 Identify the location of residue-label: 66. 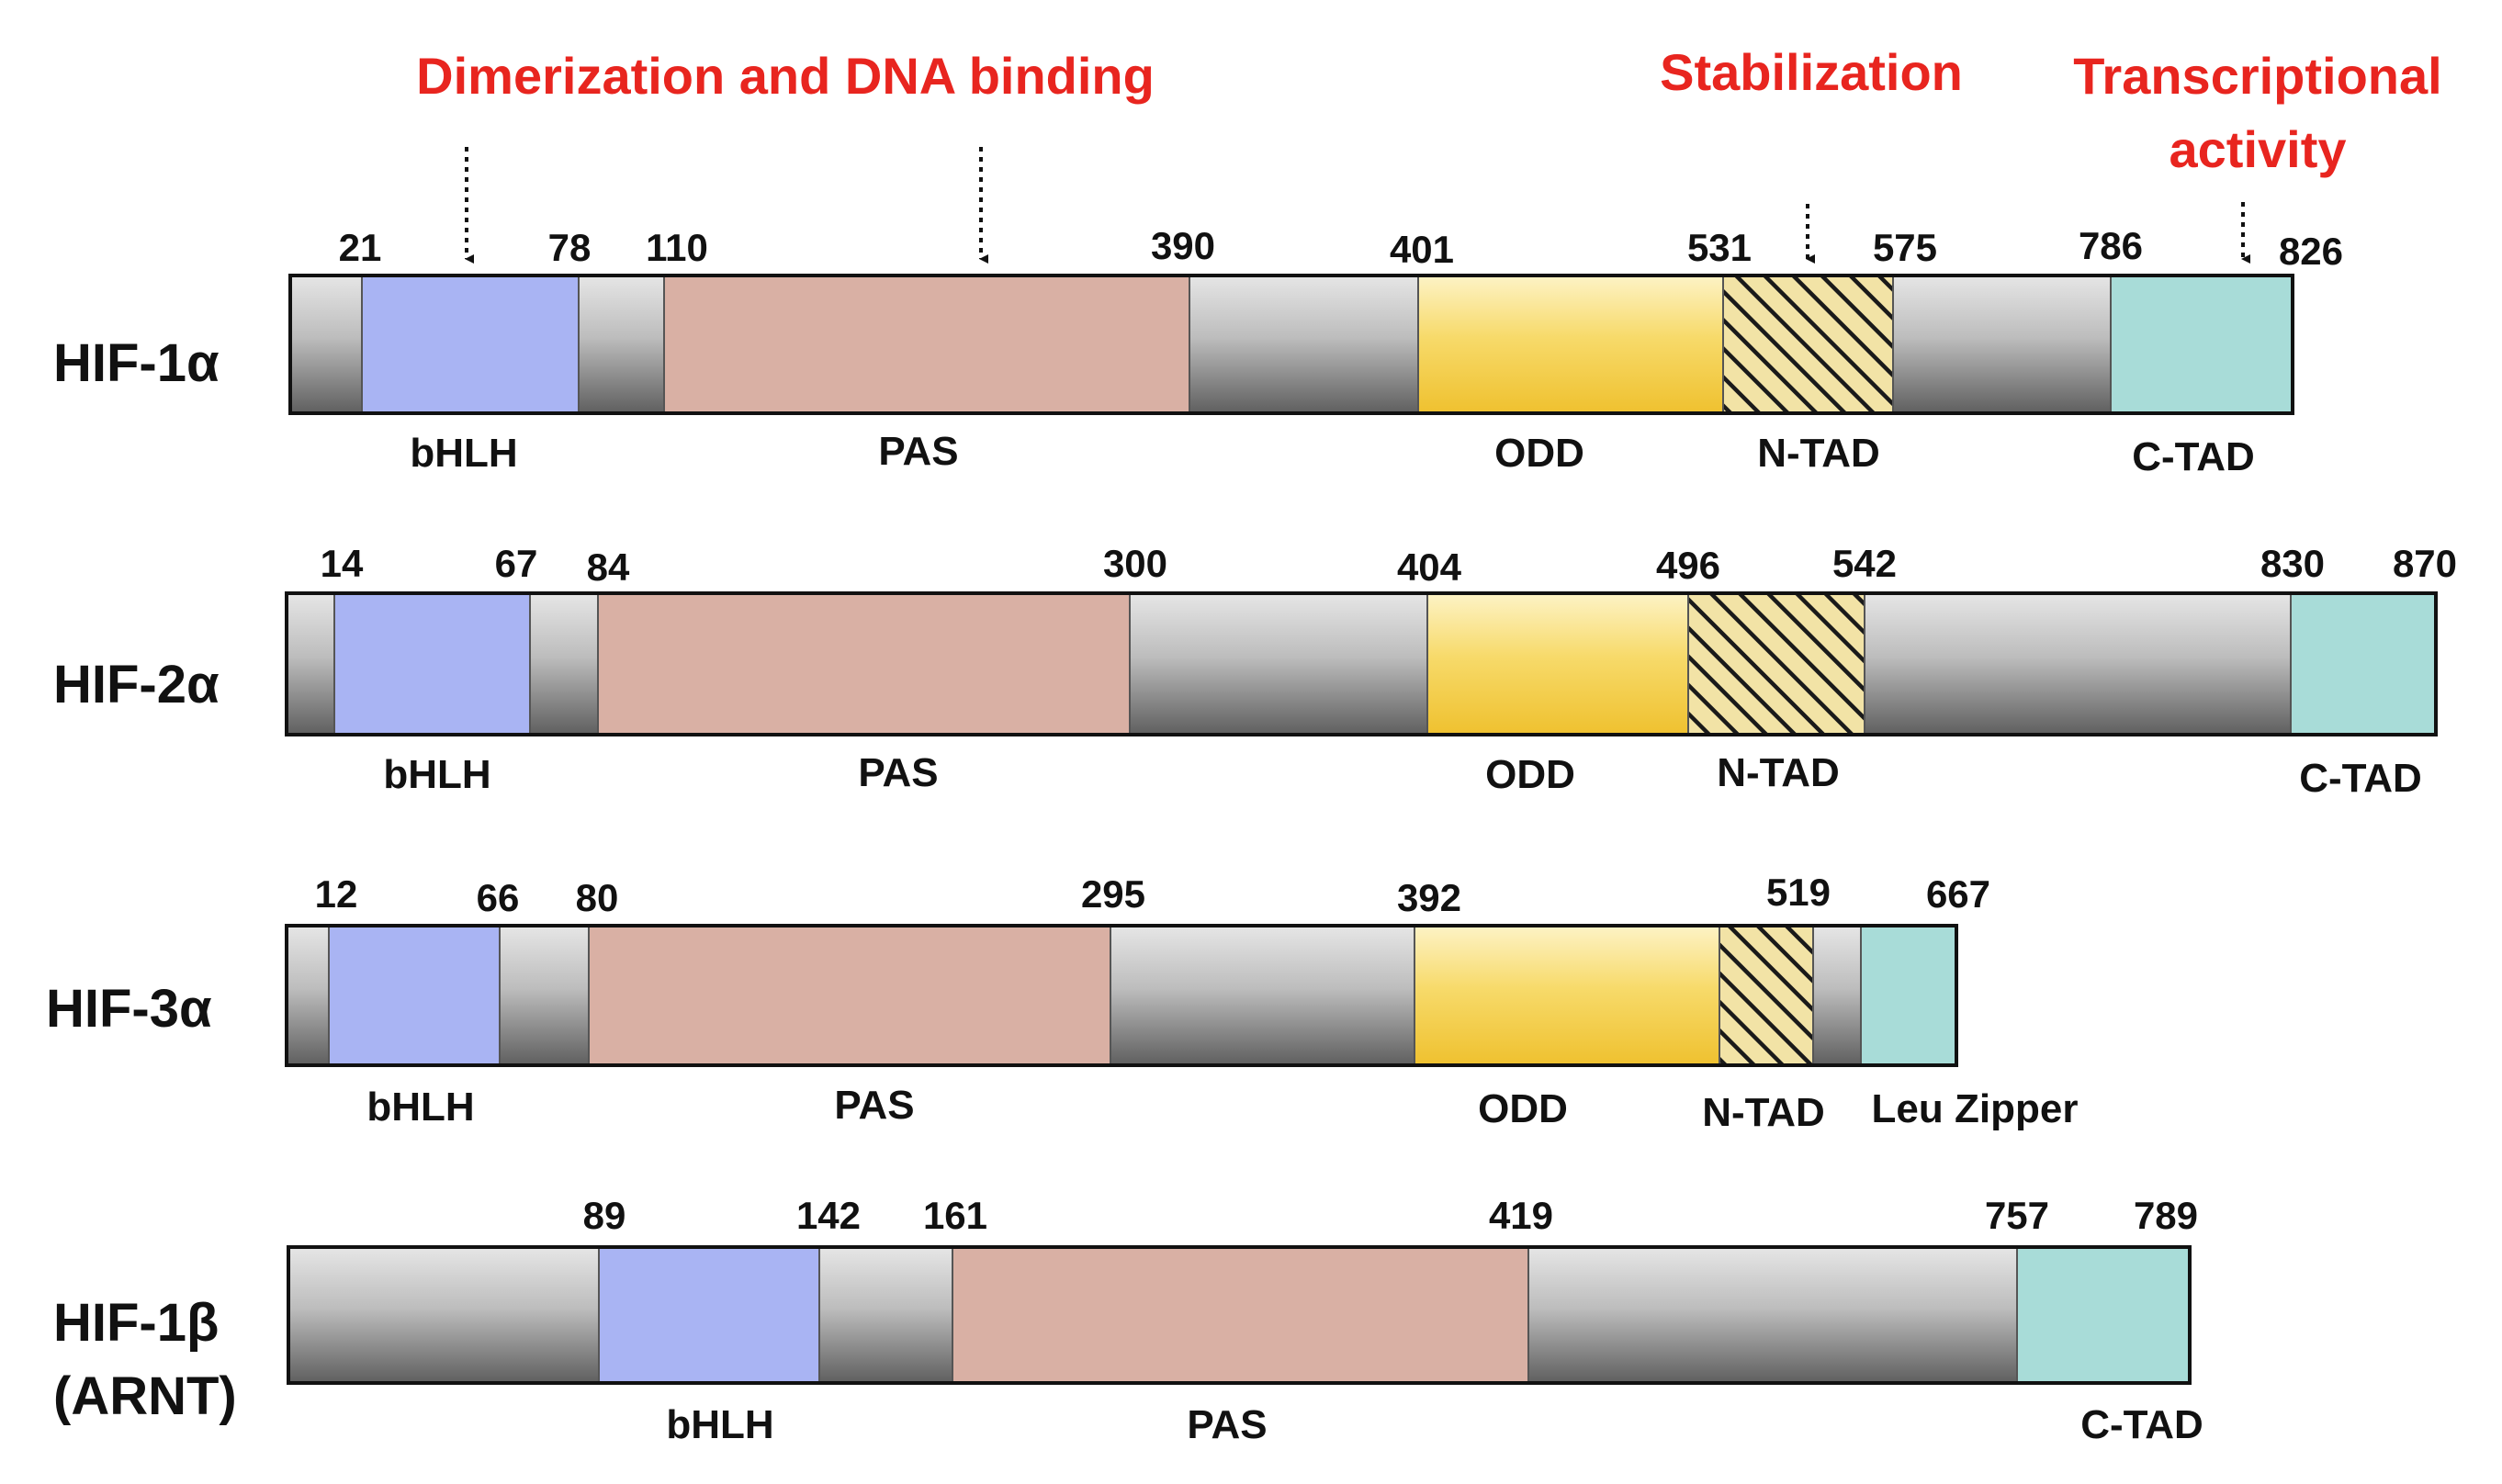
(498, 898).